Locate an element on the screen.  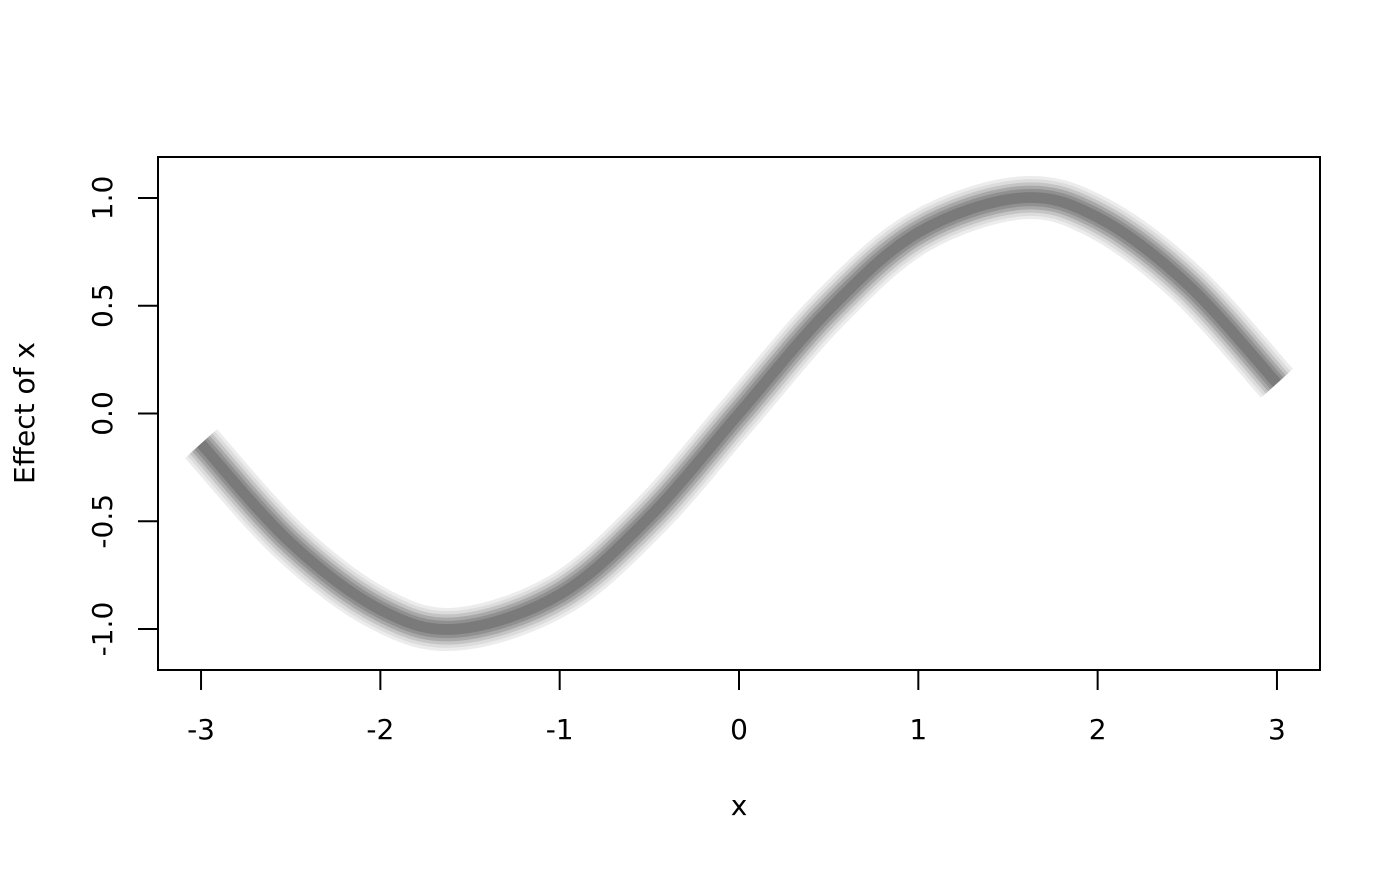
x-tick-label: 0 is located at coordinates (739, 729).